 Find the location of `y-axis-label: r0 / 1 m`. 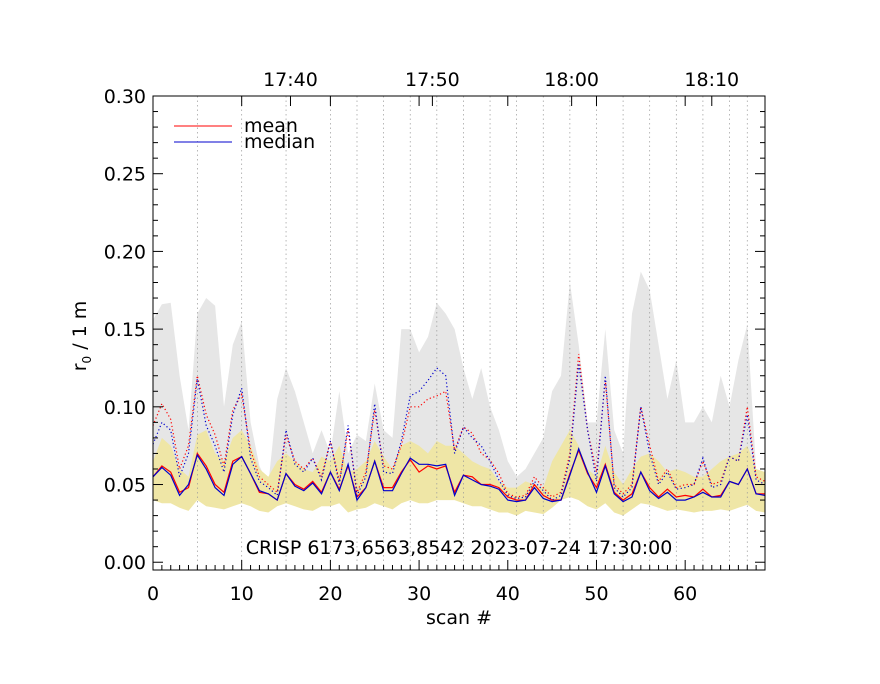

y-axis-label: r0 / 1 m is located at coordinates (81, 336).